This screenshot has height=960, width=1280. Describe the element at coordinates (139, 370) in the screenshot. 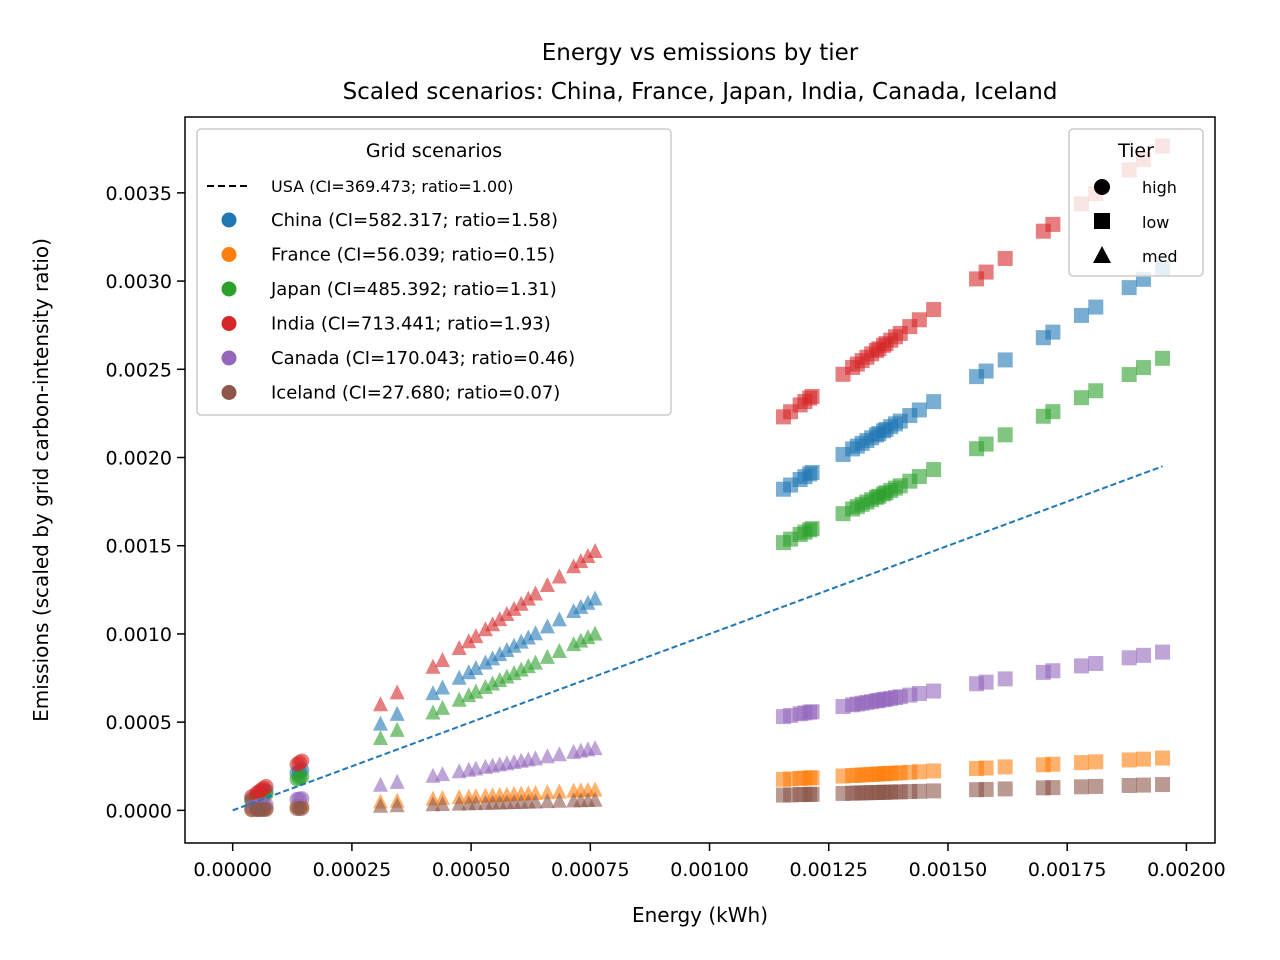

I see `y-tick-label: 0.0025` at that location.